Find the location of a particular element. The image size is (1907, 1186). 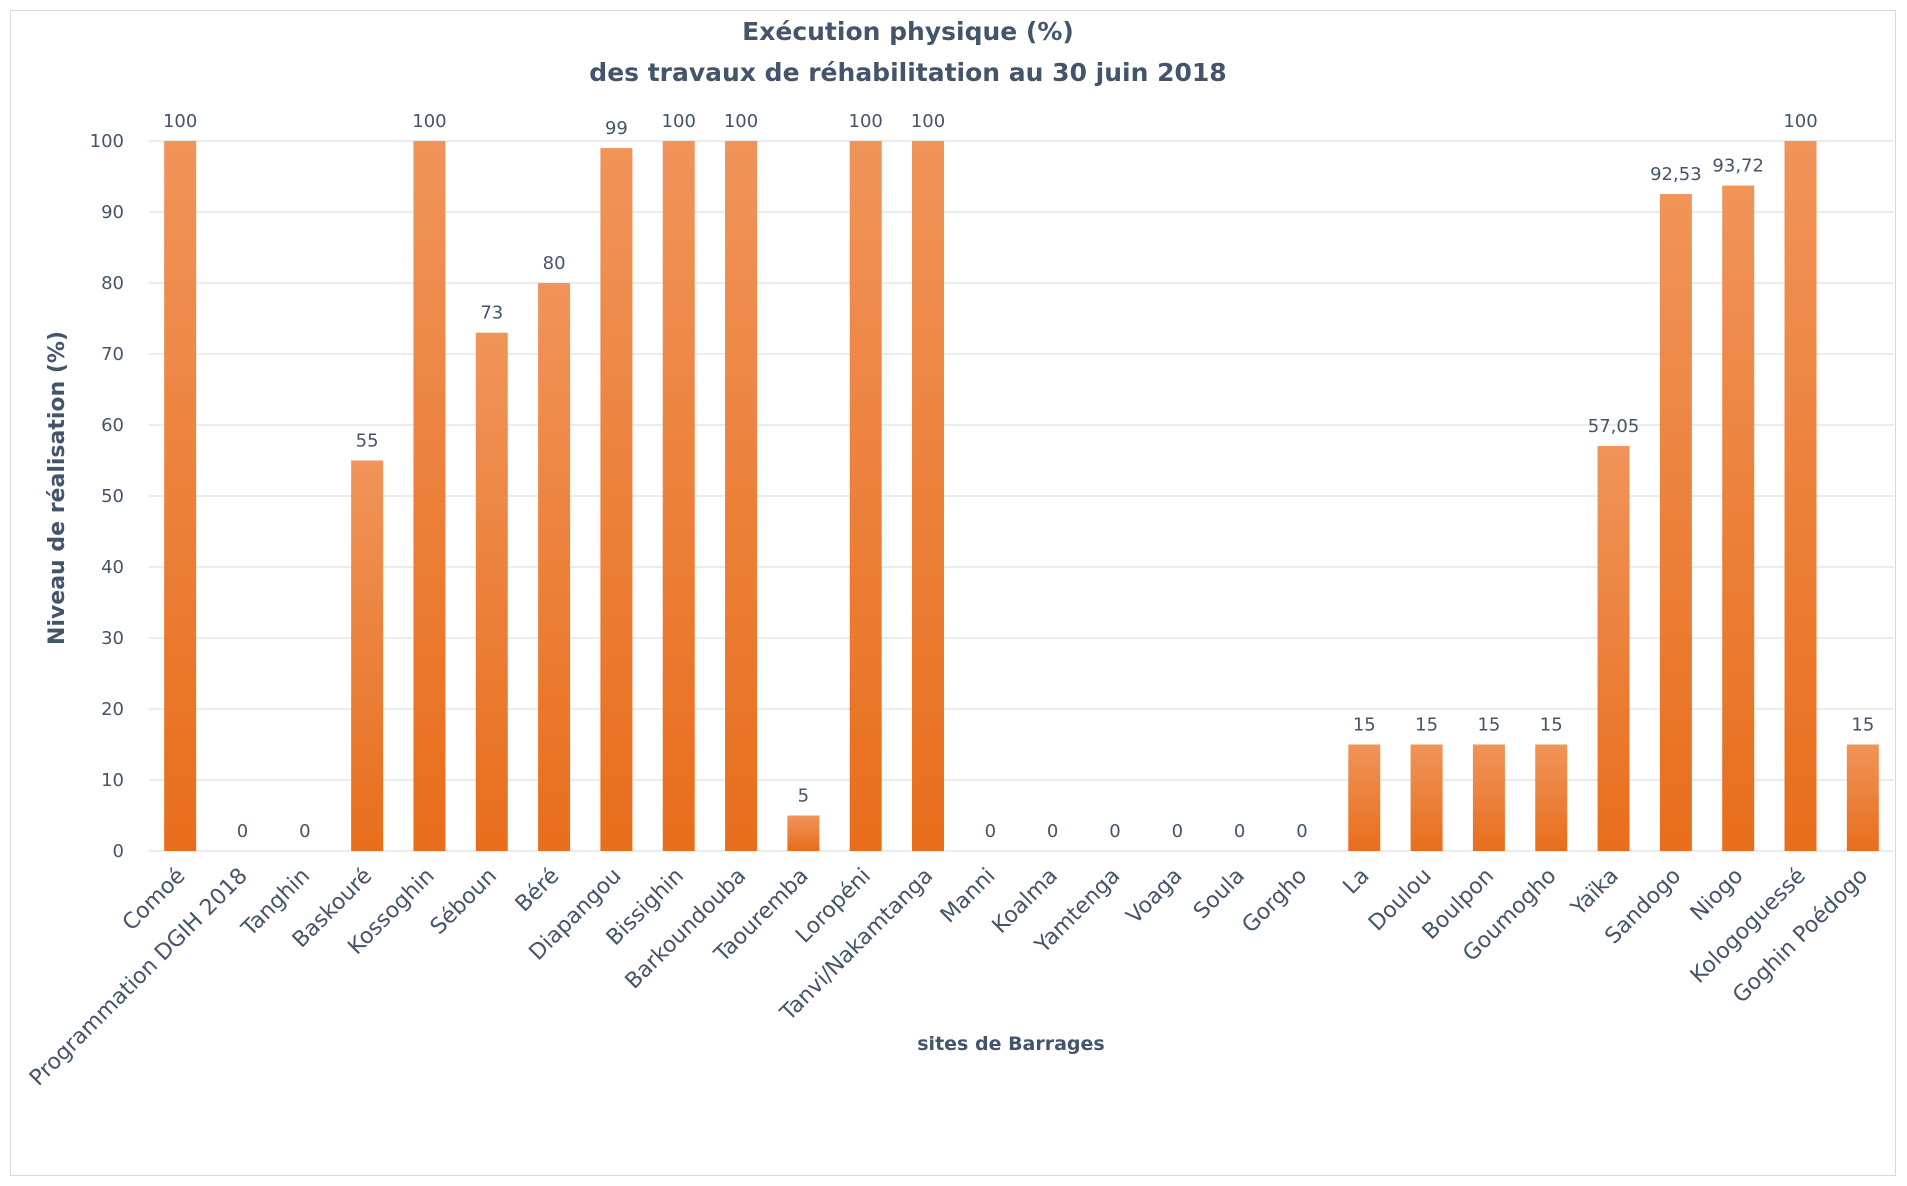

y-tick-label: 0 is located at coordinates (118, 851).